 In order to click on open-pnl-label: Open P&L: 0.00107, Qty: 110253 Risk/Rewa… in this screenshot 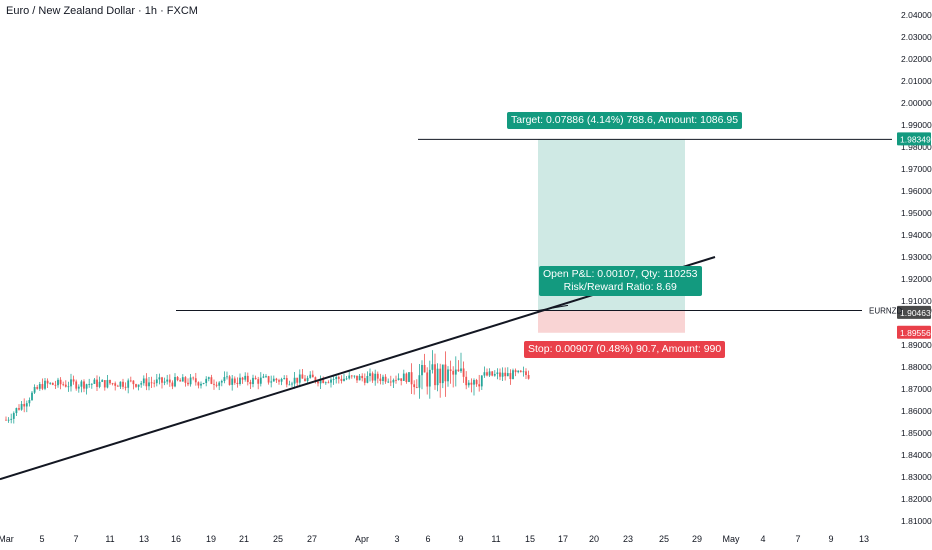, I will do `click(620, 281)`.